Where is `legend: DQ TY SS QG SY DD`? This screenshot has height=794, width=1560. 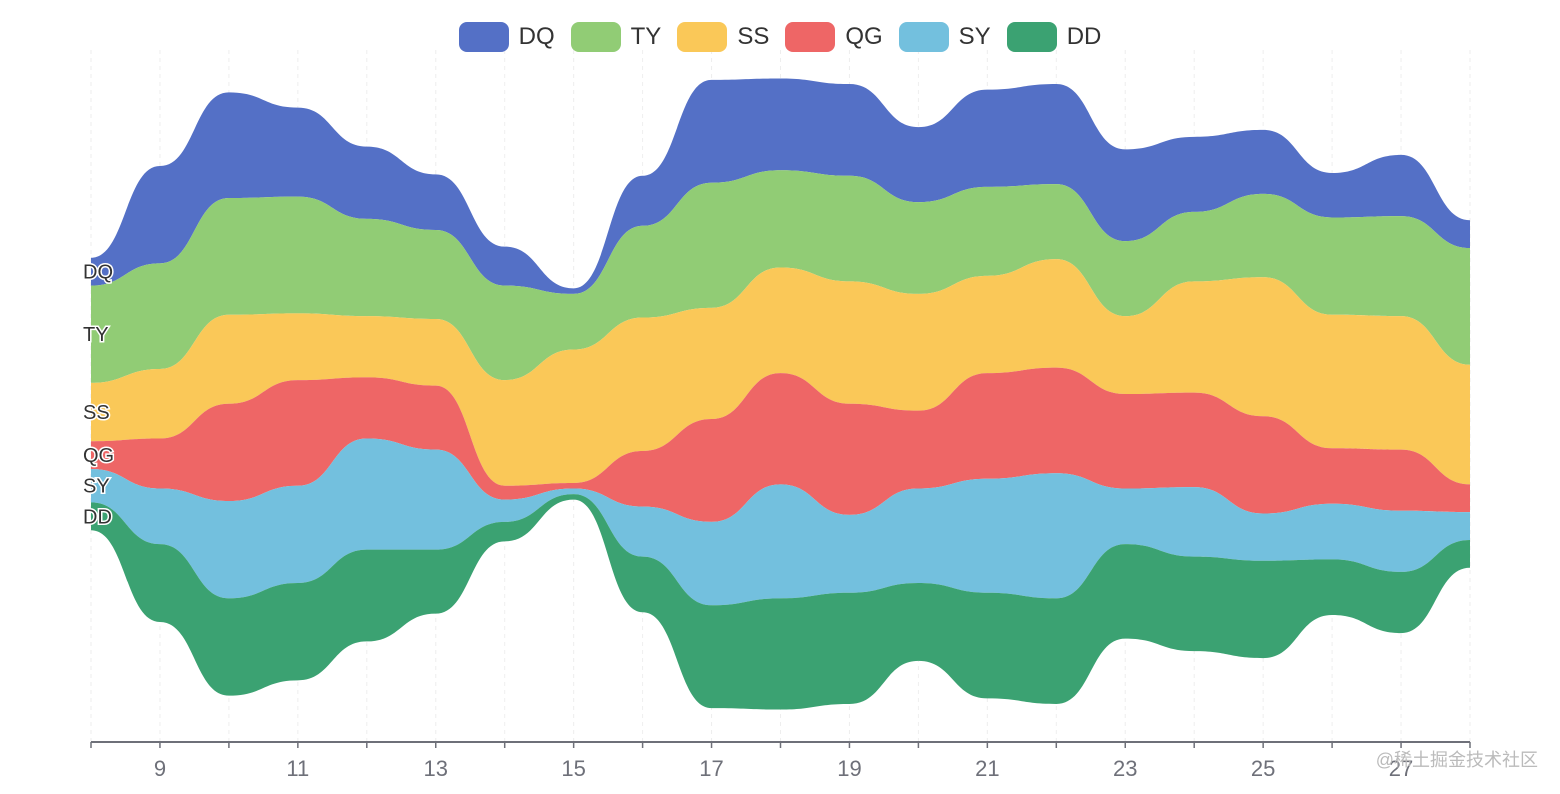 legend: DQ TY SS QG SY DD is located at coordinates (780, 37).